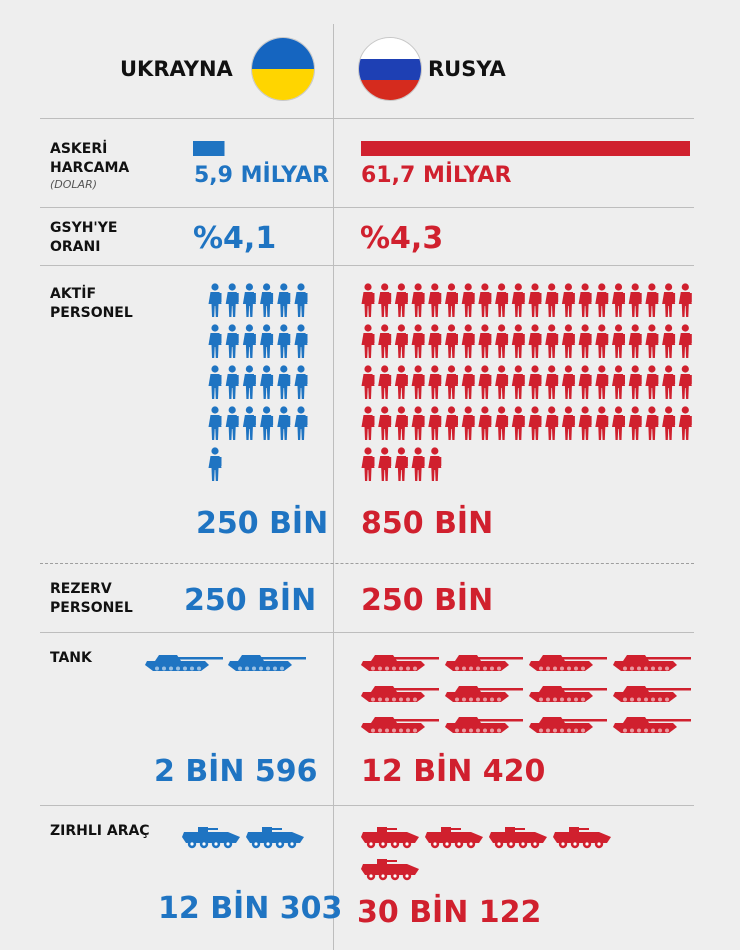 This screenshot has width=740, height=950. What do you see at coordinates (402, 238) in the screenshot?
I see `russia-gdp-value: %4,3` at bounding box center [402, 238].